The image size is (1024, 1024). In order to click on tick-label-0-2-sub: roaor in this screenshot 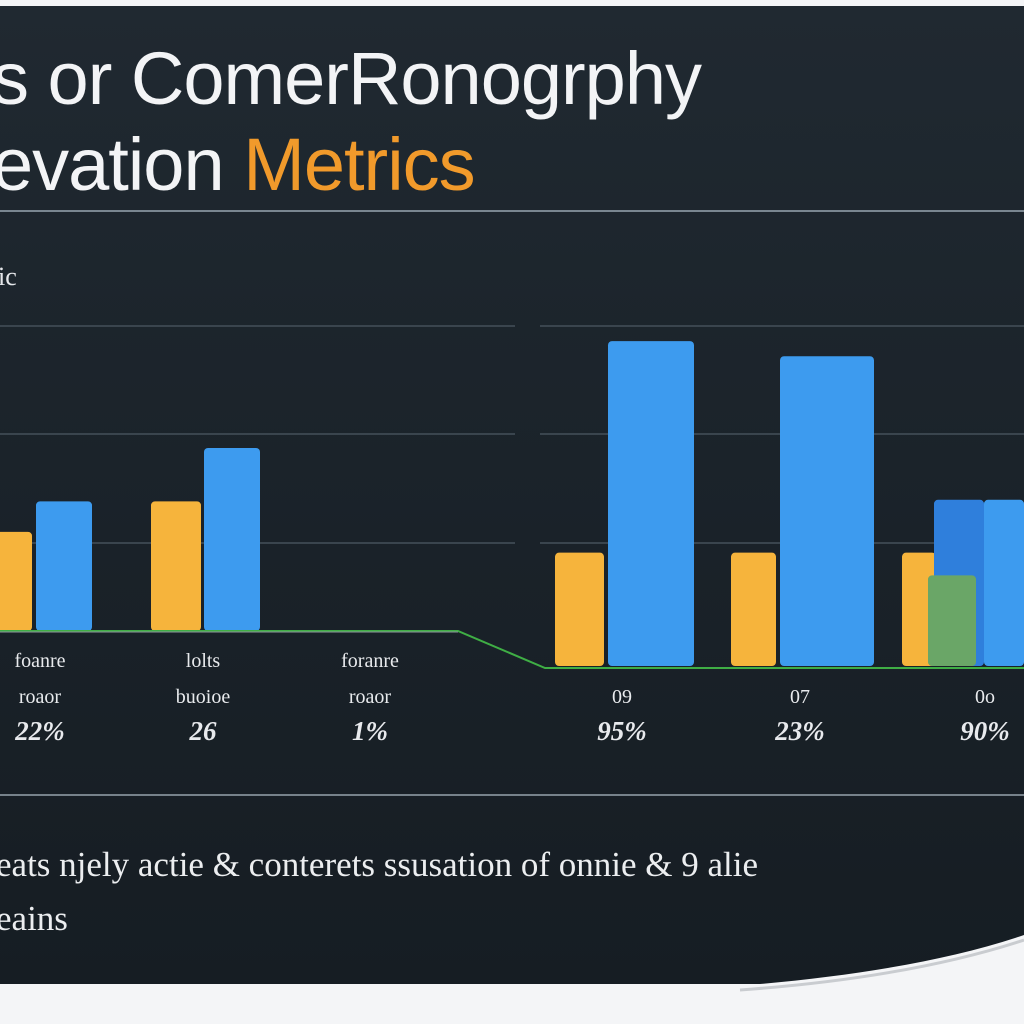, I will do `click(370, 697)`.